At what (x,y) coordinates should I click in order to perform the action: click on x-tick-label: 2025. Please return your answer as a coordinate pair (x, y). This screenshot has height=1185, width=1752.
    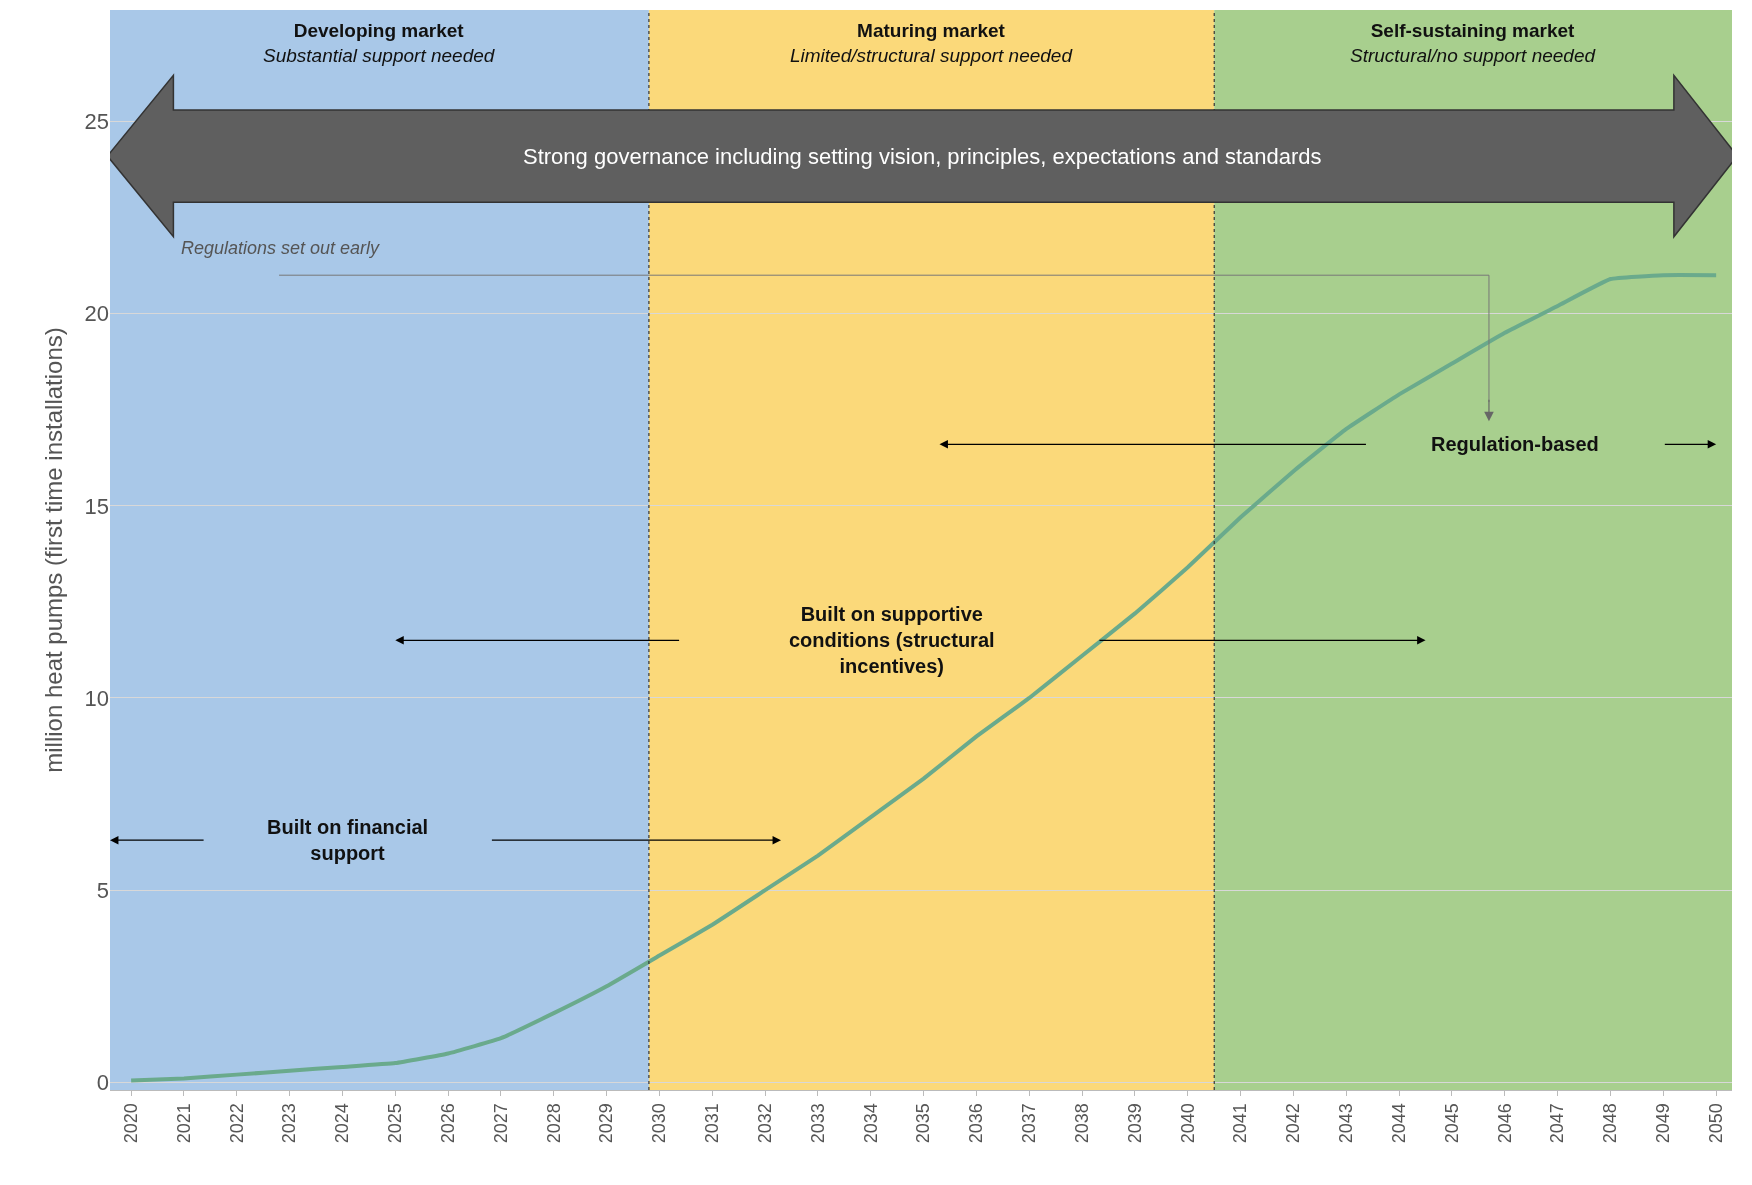
    Looking at the image, I should click on (395, 1123).